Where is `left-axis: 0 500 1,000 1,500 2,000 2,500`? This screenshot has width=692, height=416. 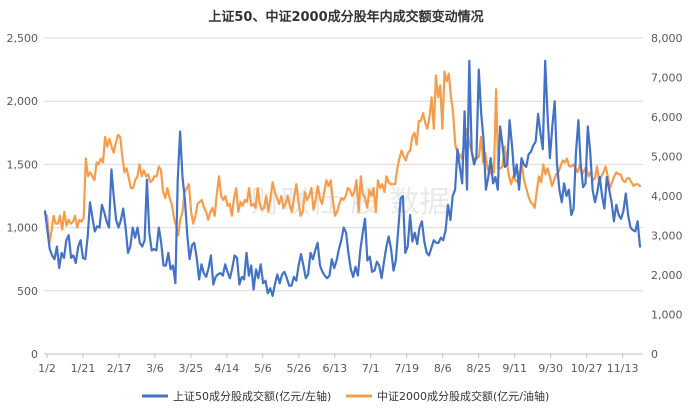
left-axis: 0 500 1,000 1,500 2,000 2,500 is located at coordinates (23, 196).